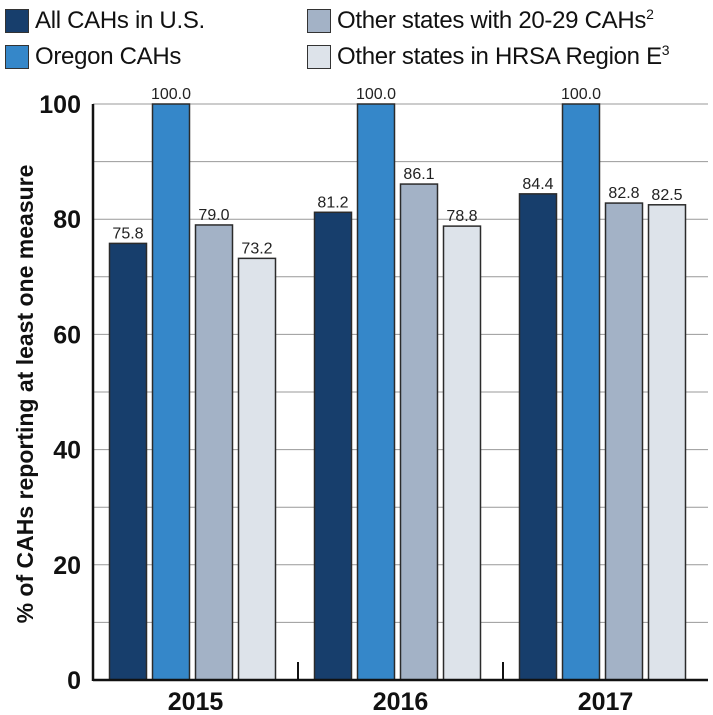 This screenshot has height=715, width=713. Describe the element at coordinates (120, 20) in the screenshot. I see `legend-label-all-cahs-us: All CAHs in U.S.` at that location.